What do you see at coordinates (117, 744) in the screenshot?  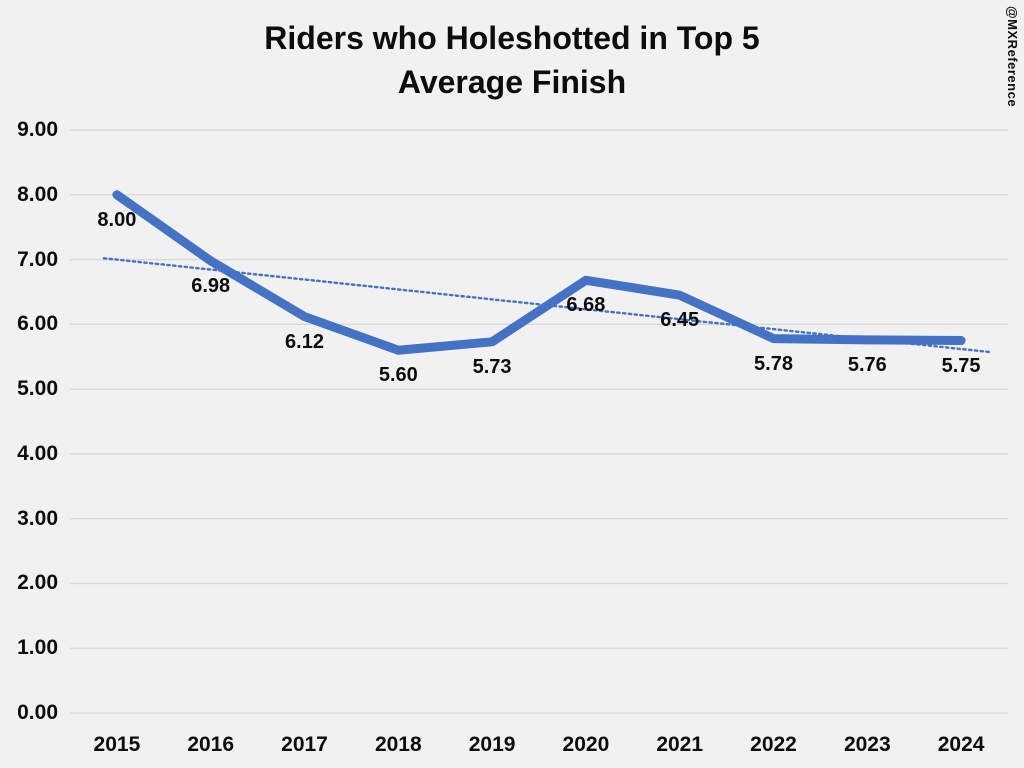 I see `x-tick-2015: 2015` at bounding box center [117, 744].